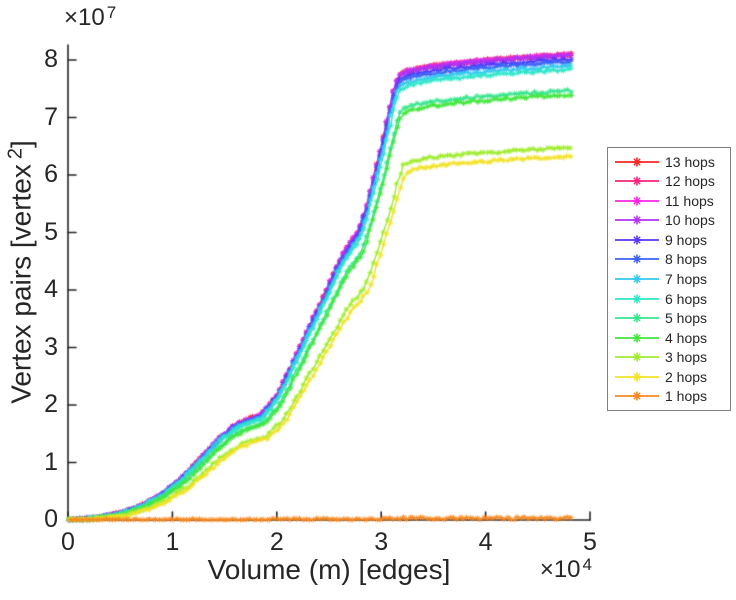 The height and width of the screenshot is (600, 736). I want to click on y-axis-label: Vertex pairs [vertex 2], so click(21, 272).